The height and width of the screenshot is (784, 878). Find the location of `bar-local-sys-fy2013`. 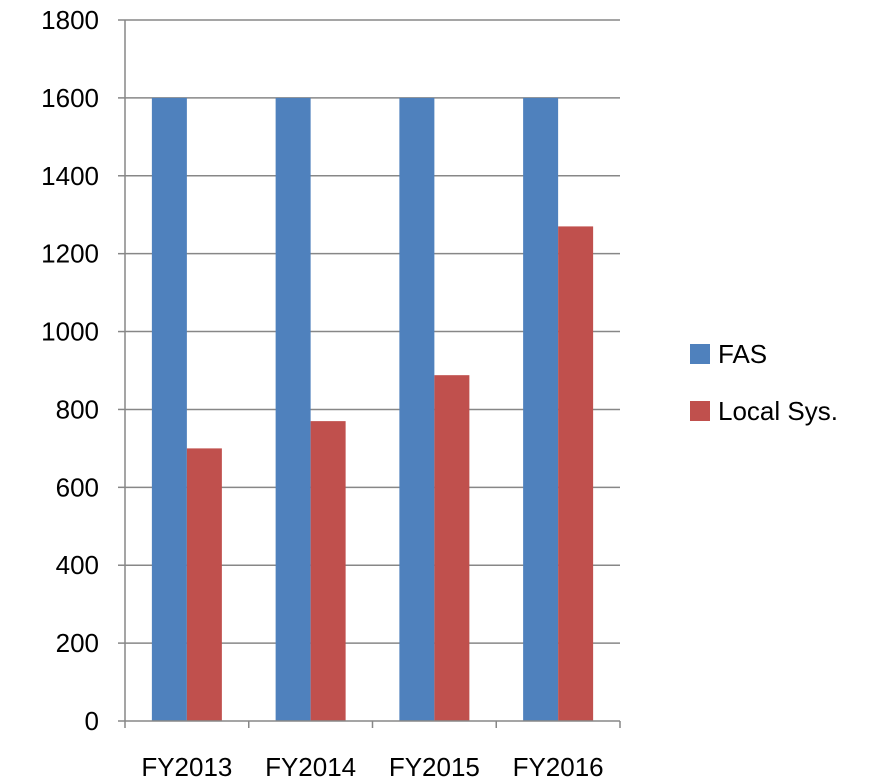

bar-local-sys-fy2013 is located at coordinates (204, 584).